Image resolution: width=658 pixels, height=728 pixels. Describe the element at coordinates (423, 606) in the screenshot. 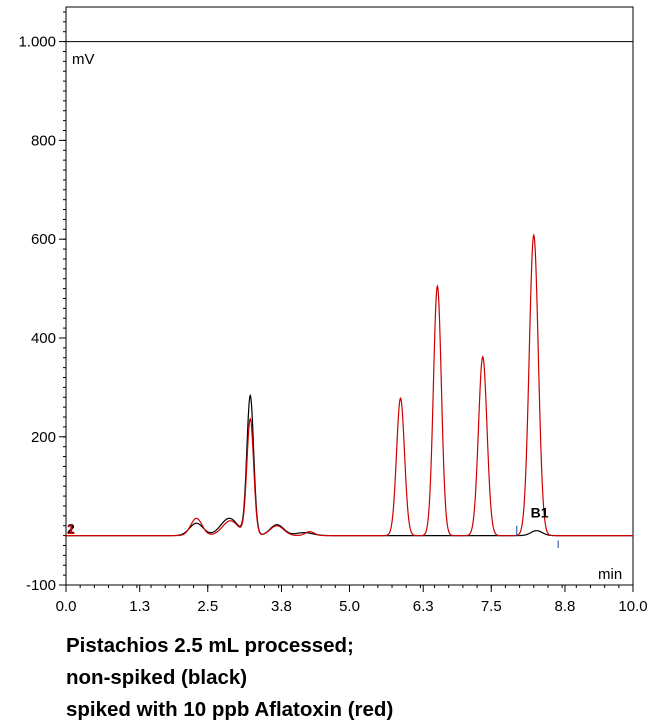

I see `x-tick-label: 6.3` at that location.